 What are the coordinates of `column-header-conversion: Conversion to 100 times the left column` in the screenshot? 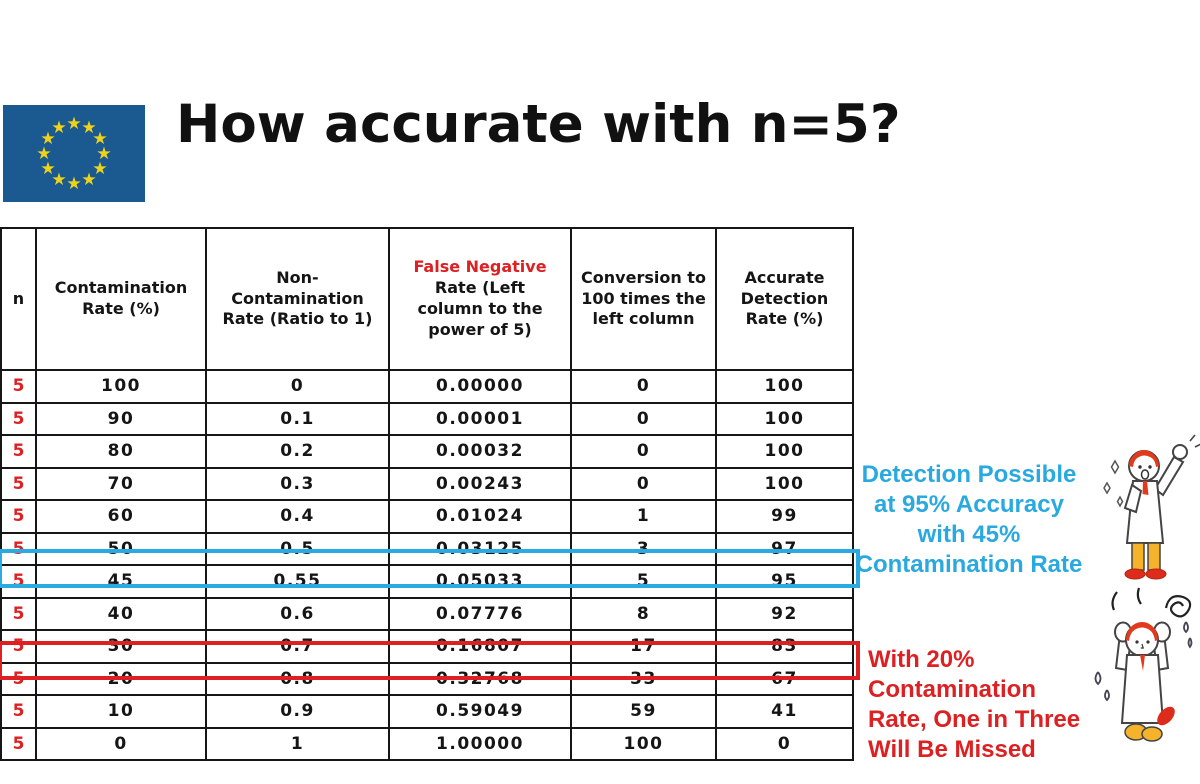 It's located at (643, 299).